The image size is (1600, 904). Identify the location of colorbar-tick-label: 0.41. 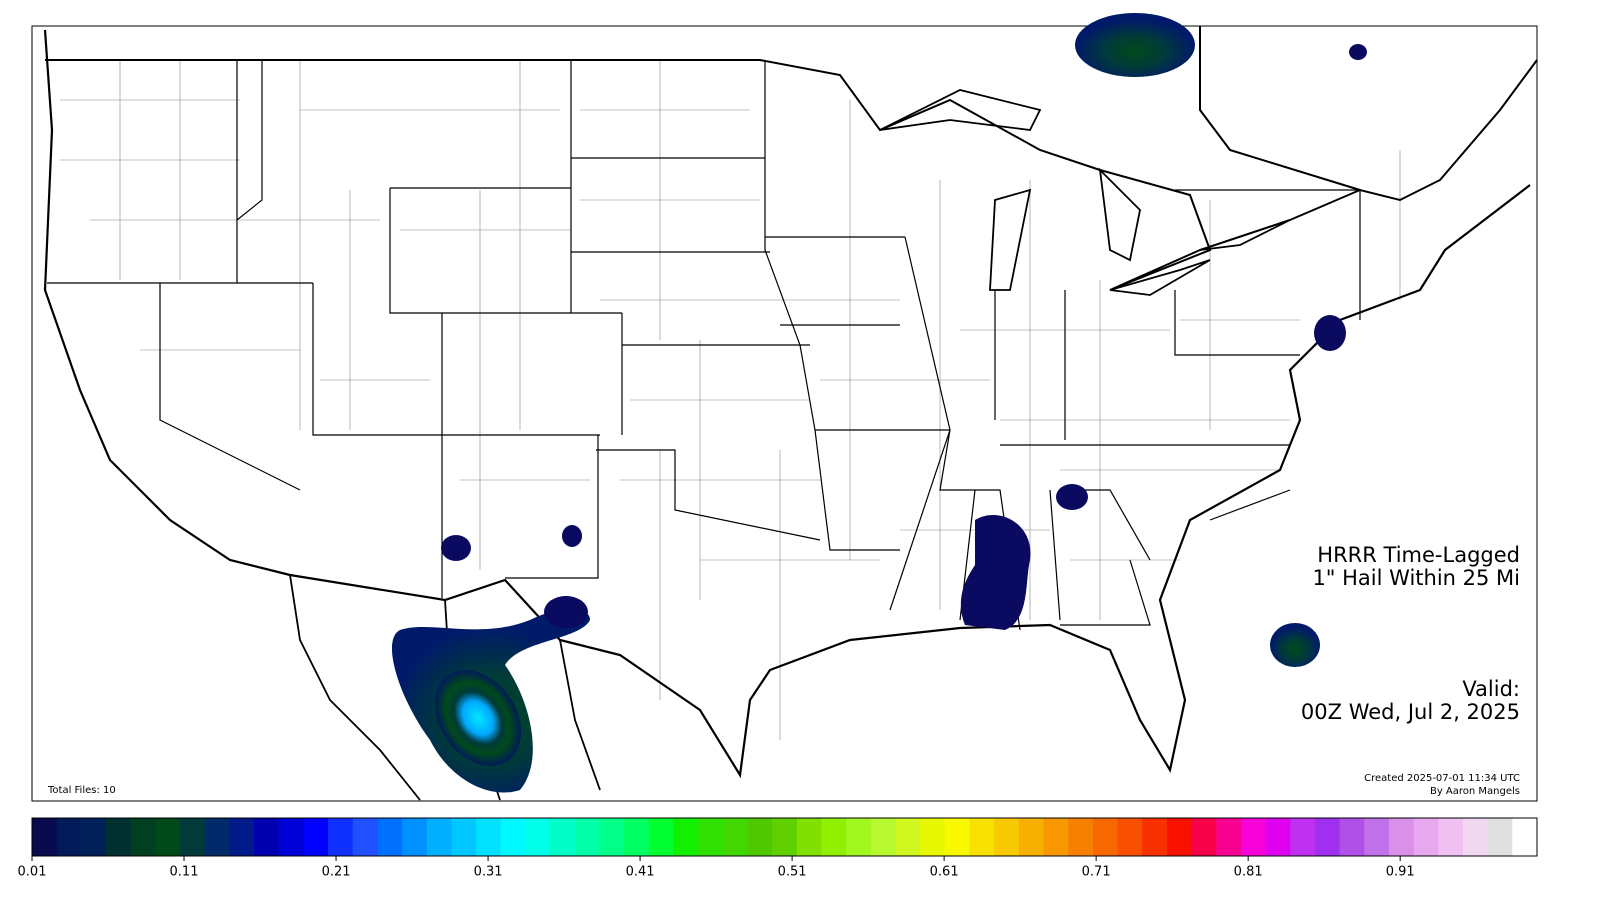
(640, 872).